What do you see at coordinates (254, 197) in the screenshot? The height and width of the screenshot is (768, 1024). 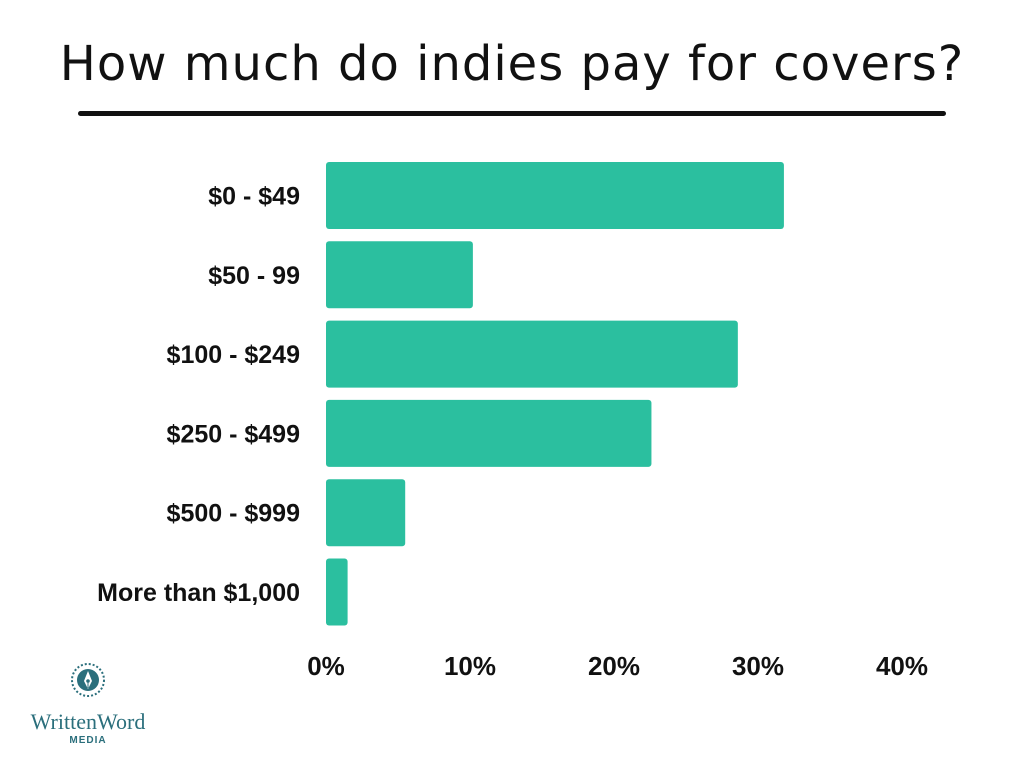 I see `category-label: $0 - $49` at bounding box center [254, 197].